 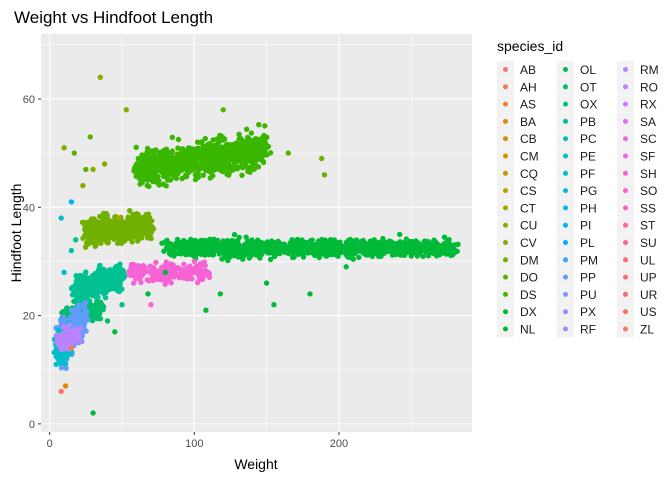 I want to click on point-rm, so click(x=79, y=335).